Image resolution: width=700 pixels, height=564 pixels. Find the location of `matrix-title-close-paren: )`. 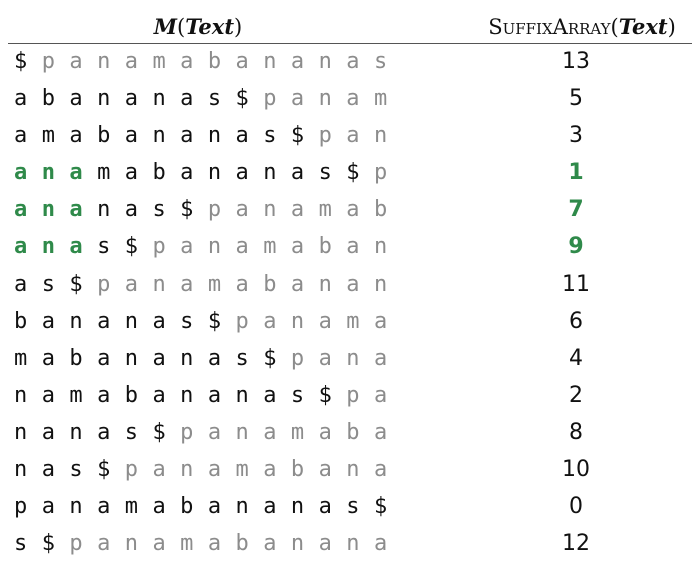

matrix-title-close-paren: ) is located at coordinates (238, 27).